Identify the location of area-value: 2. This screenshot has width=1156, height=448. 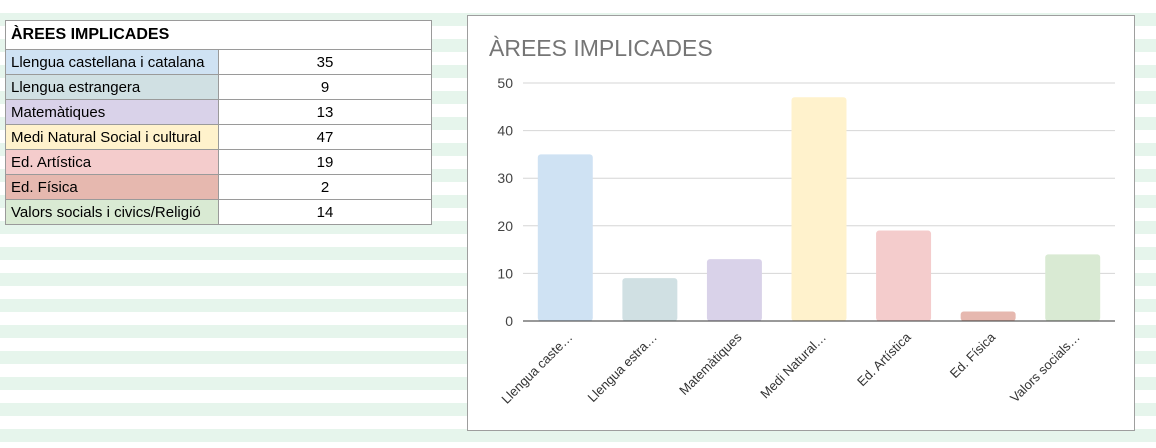
(325, 187).